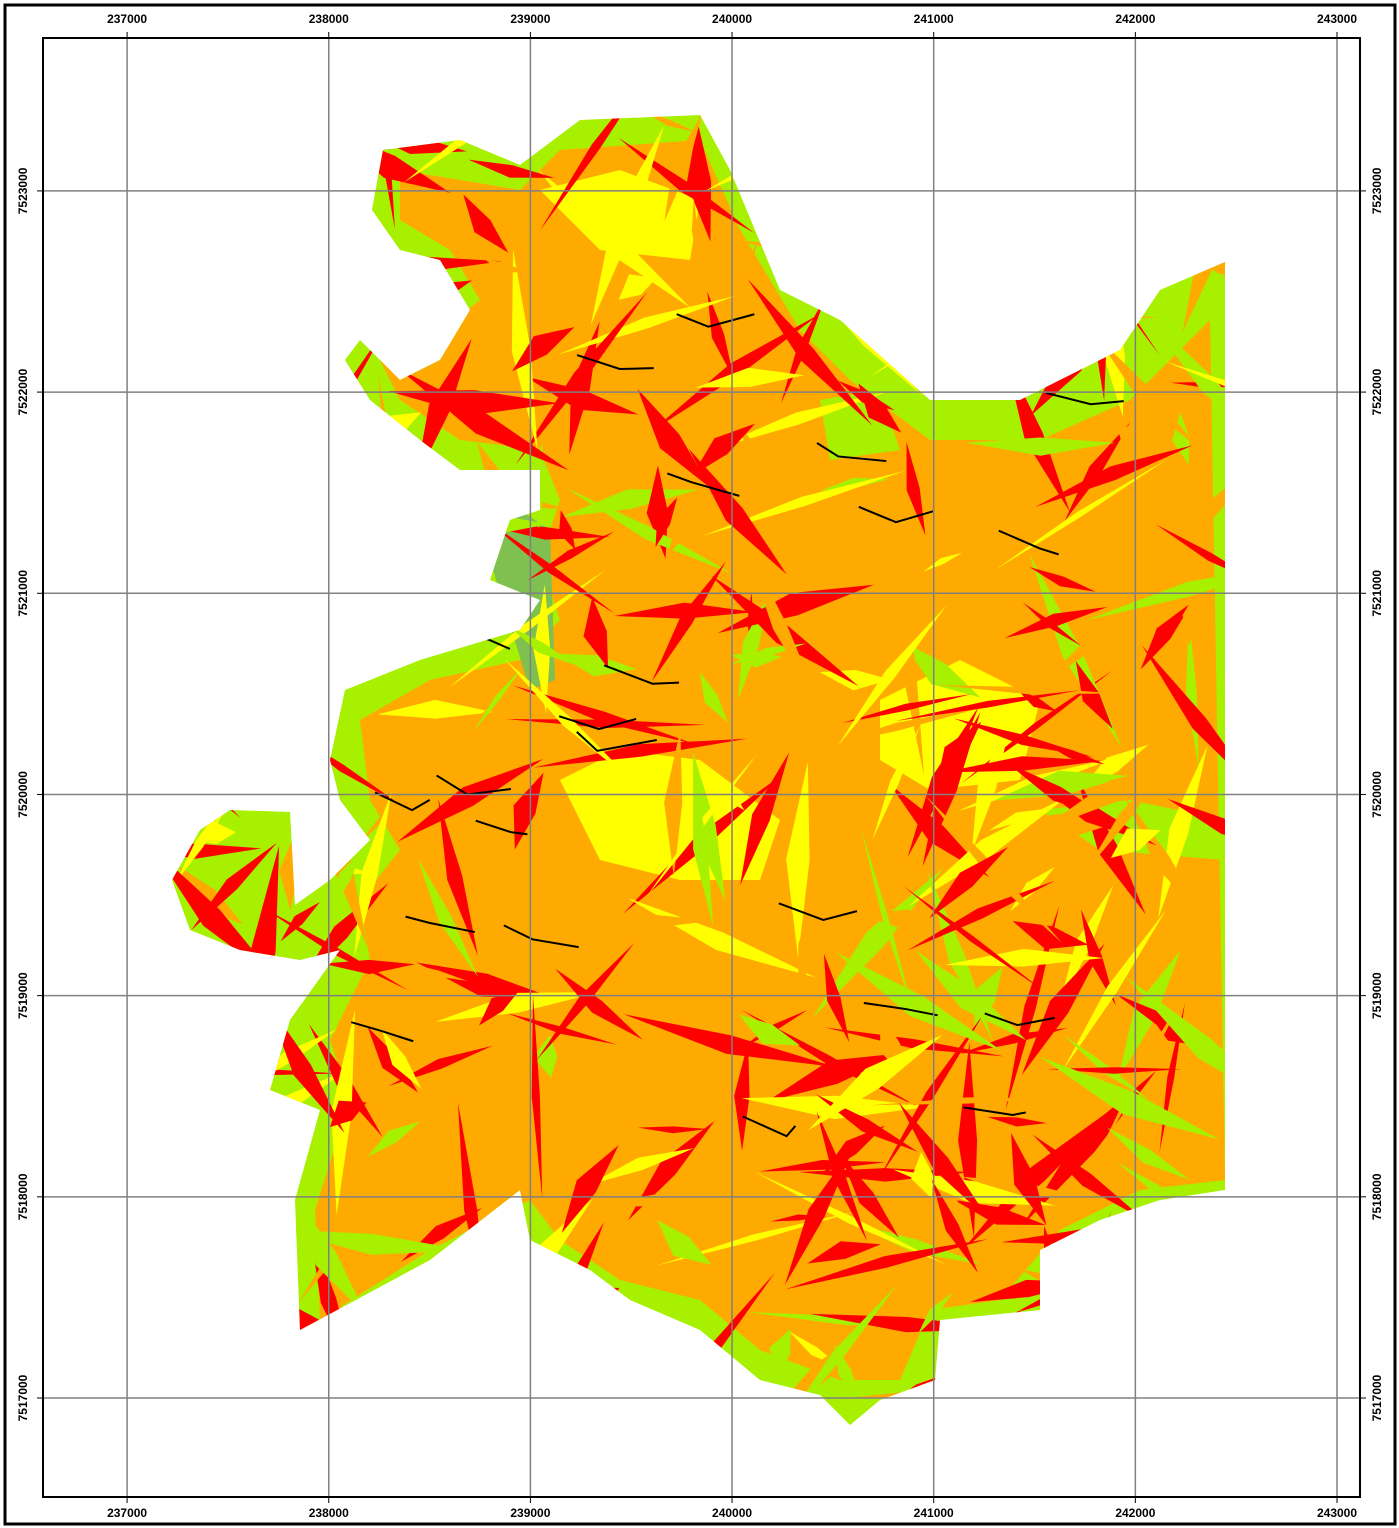 This screenshot has height=1528, width=1399. Describe the element at coordinates (1135, 19) in the screenshot. I see `x-tick-label: 242000` at that location.